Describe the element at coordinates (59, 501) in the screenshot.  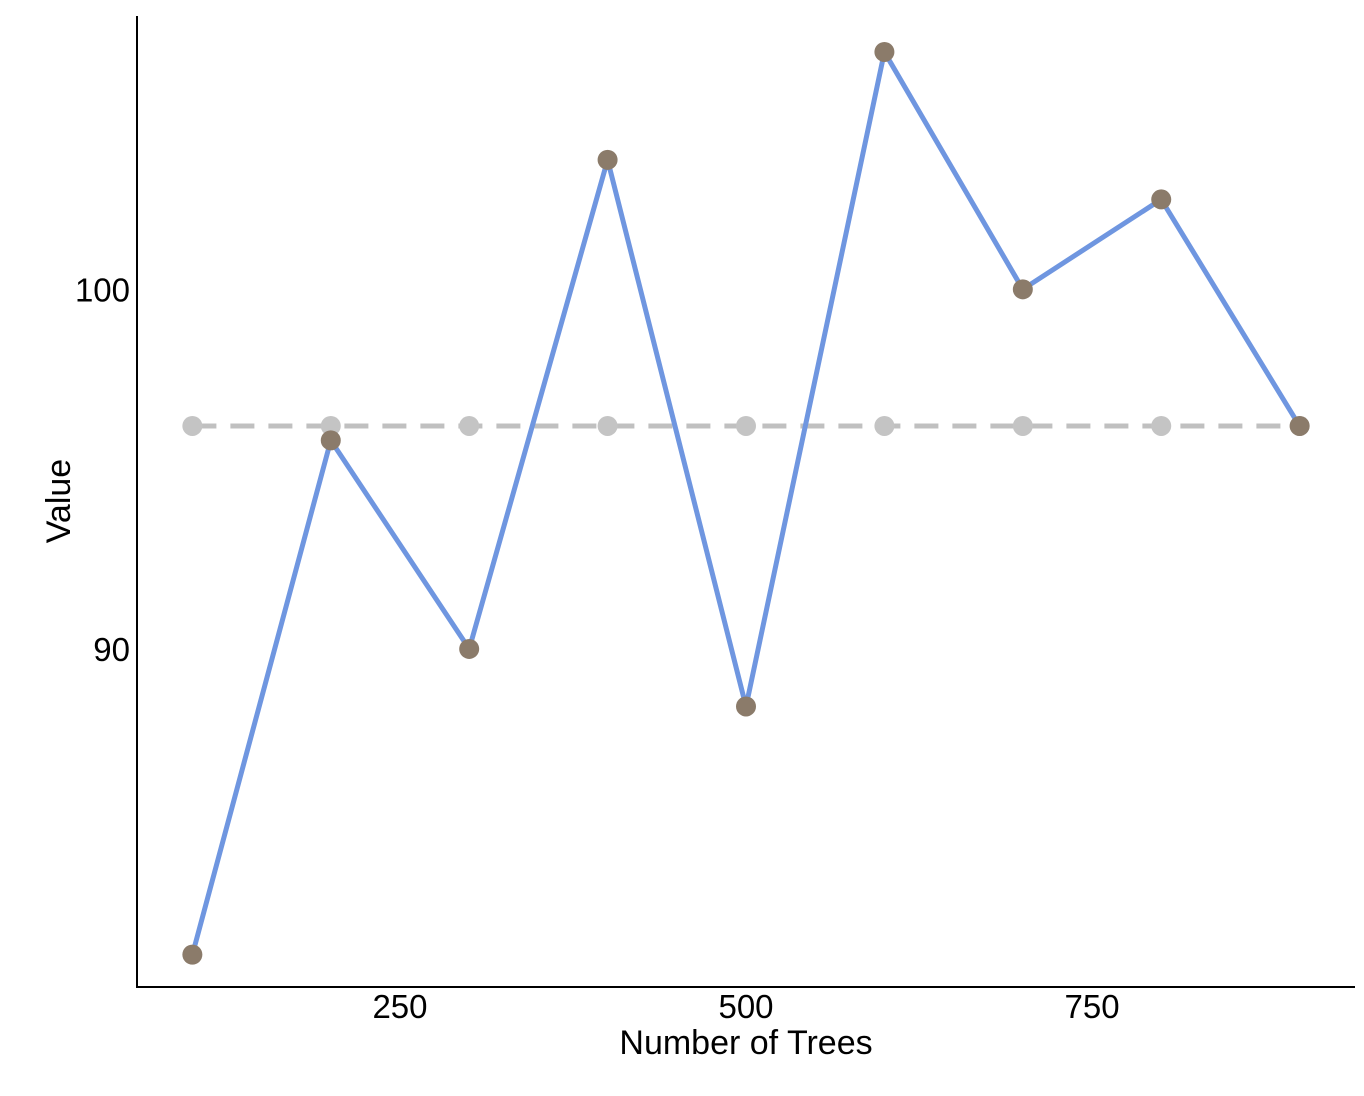
I see `y-axis-title: Value` at that location.